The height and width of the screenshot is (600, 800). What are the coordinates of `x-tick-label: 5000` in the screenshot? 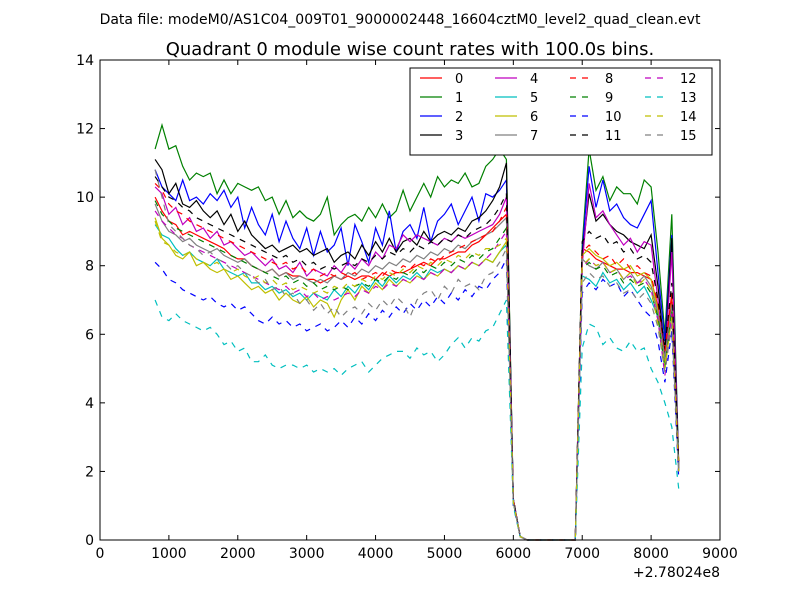 It's located at (445, 554).